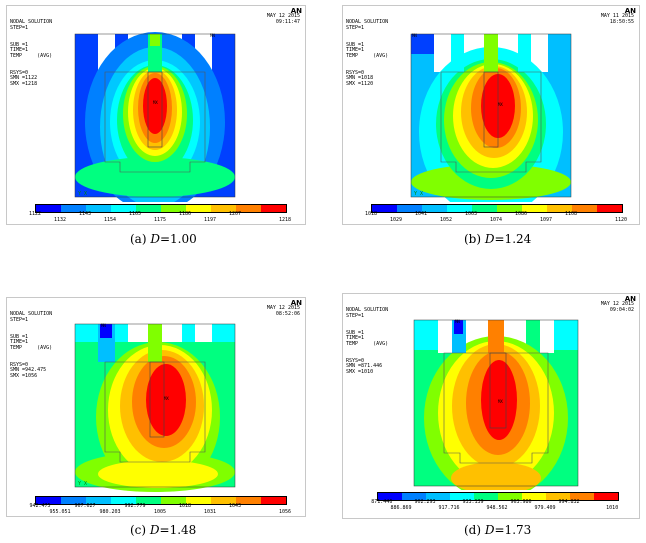  I want to click on timestamp: MAY 12 2015 09:11:47, so click(283, 19).